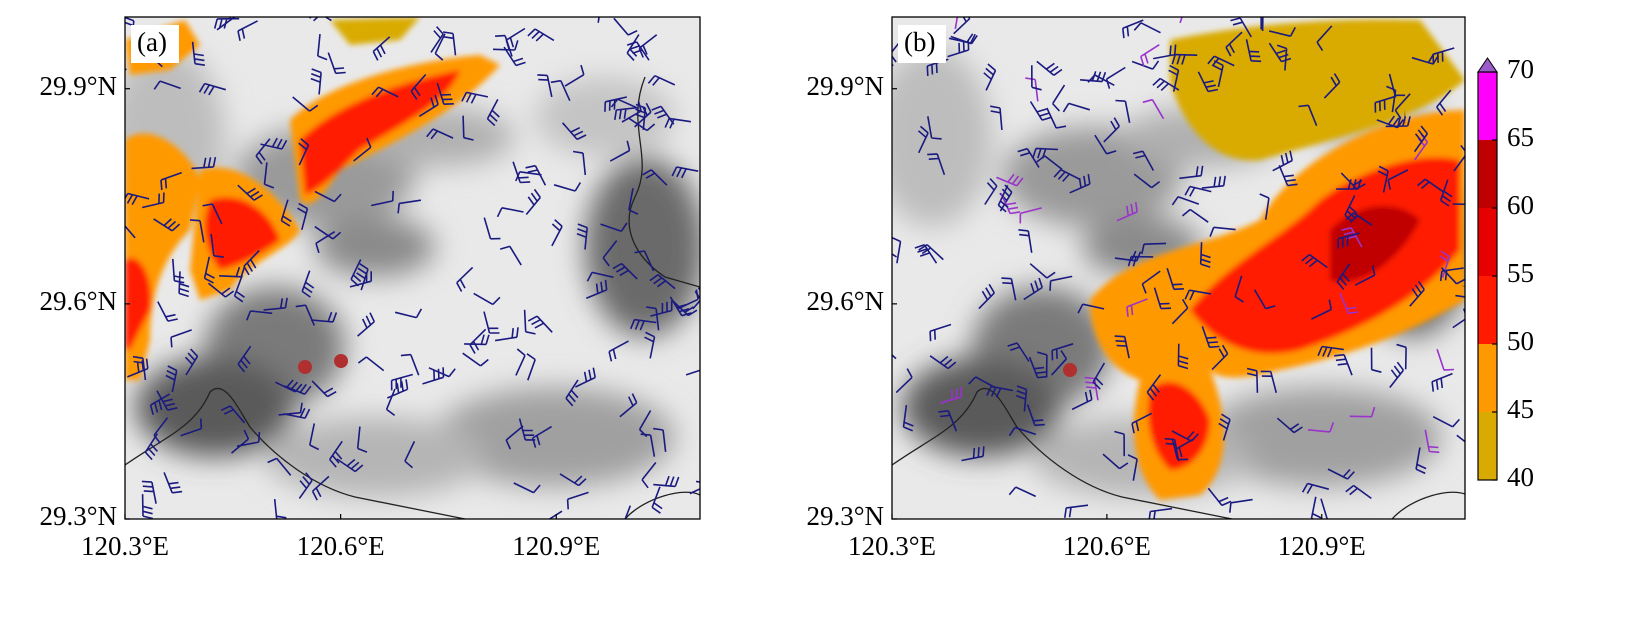 This screenshot has width=1645, height=618. I want to click on colorbar-tick-label: 50, so click(1520, 341).